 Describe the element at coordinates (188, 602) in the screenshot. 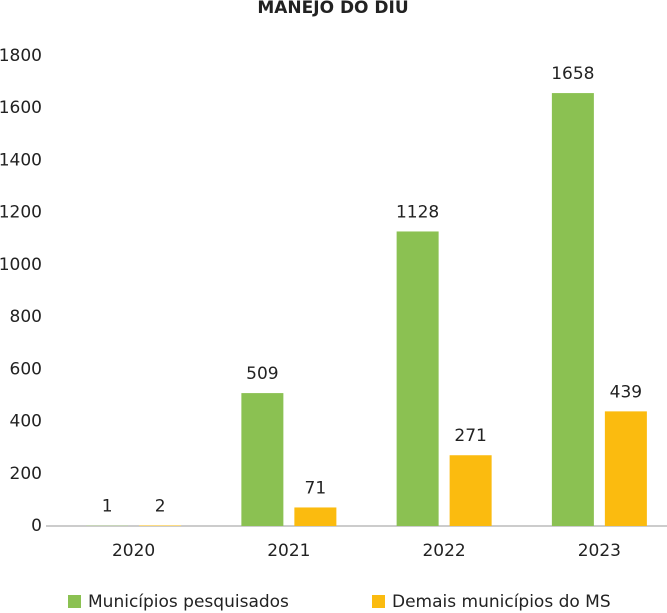

I see `legend-label: Municípios pesquisados` at that location.